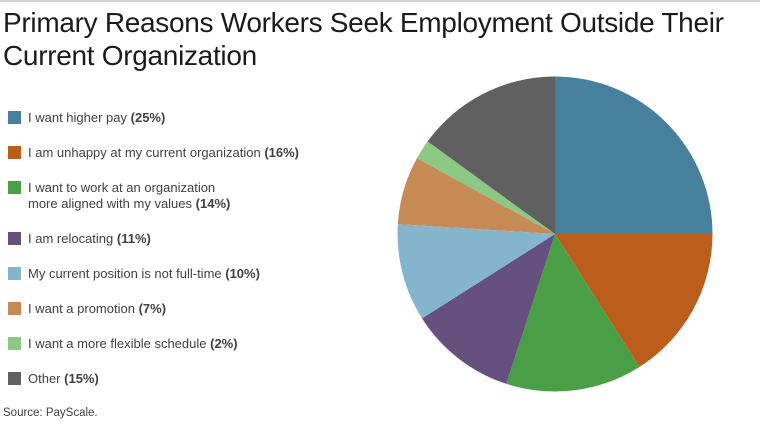 The width and height of the screenshot is (760, 428). I want to click on legend-label: I want a promotion, so click(81, 308).